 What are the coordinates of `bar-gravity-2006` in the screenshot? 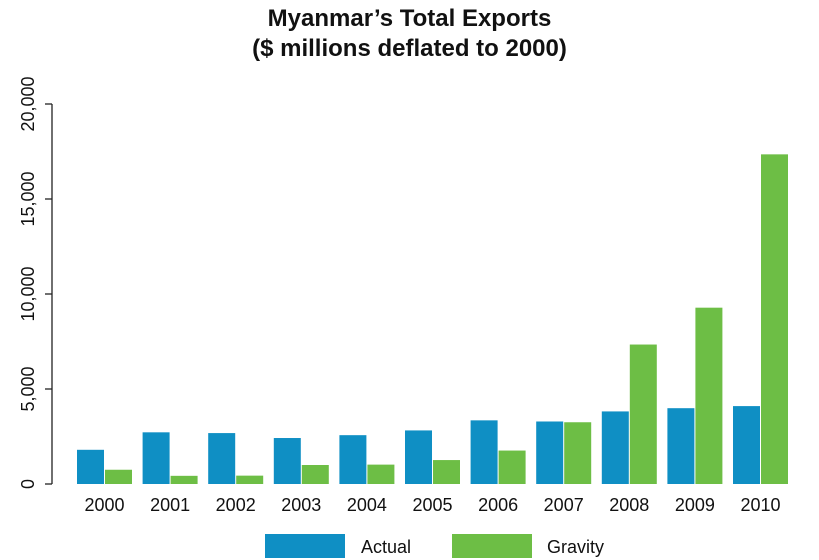 It's located at (512, 467).